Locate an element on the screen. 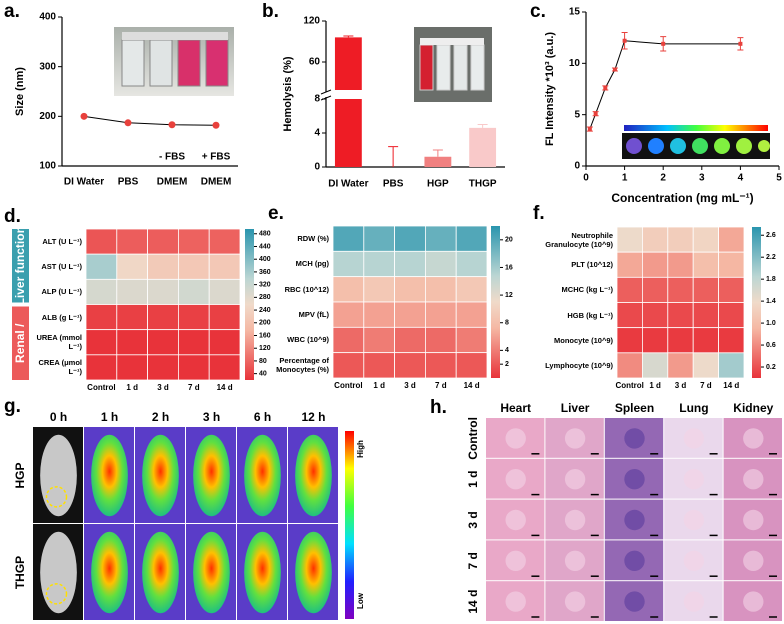  row-label-box: Percentage of Monocytes (%) is located at coordinates (302, 365).